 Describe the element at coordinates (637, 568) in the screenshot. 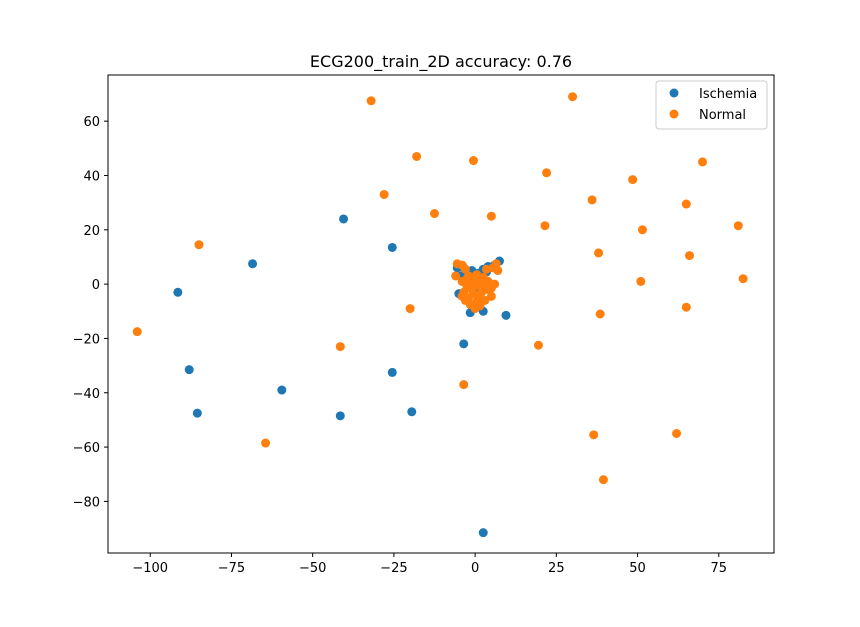

I see `x-tick-label: 50` at that location.